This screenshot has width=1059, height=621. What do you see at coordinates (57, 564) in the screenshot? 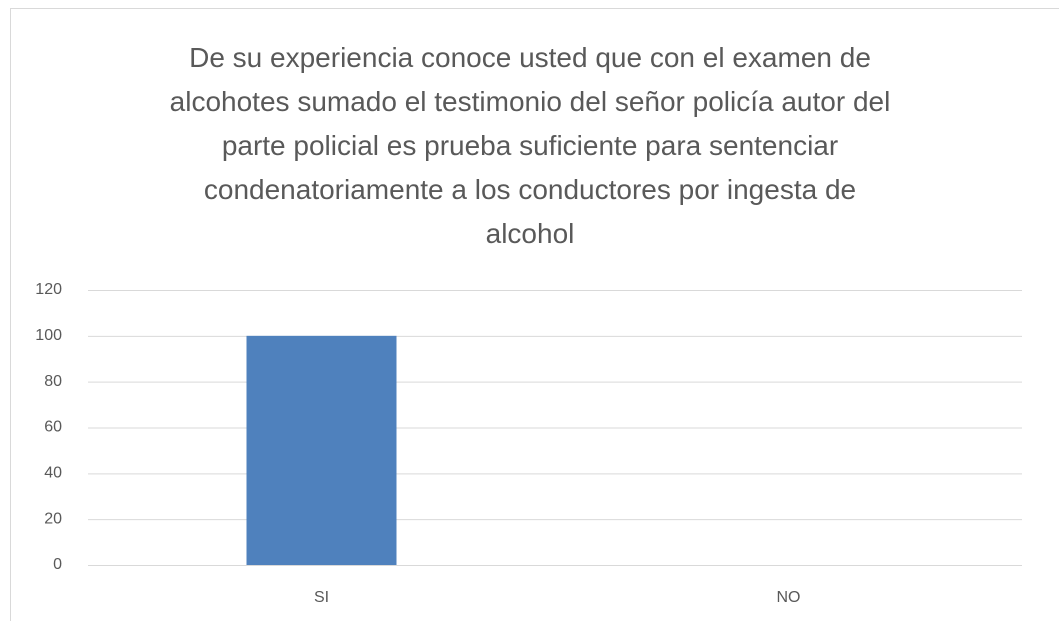
I see `y-tick-label: 0` at bounding box center [57, 564].